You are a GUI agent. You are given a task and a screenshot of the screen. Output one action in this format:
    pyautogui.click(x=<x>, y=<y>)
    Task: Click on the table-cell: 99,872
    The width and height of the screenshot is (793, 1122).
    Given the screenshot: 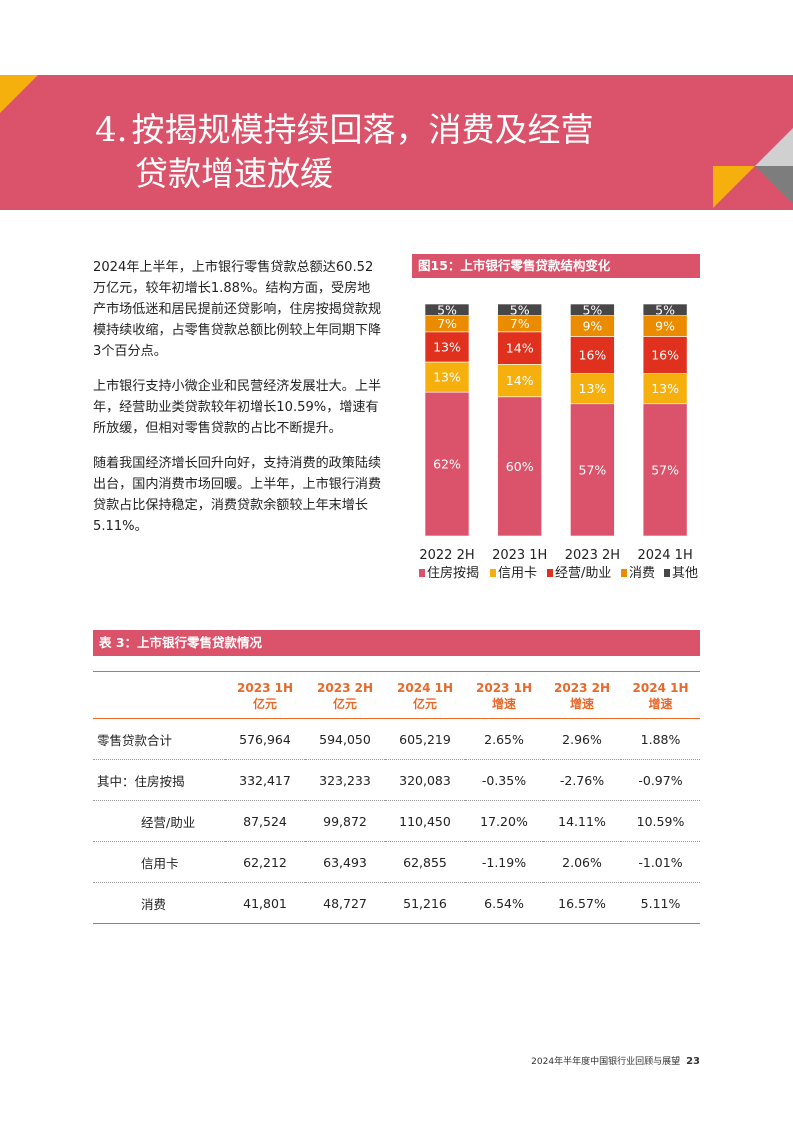 What is the action you would take?
    pyautogui.click(x=345, y=821)
    